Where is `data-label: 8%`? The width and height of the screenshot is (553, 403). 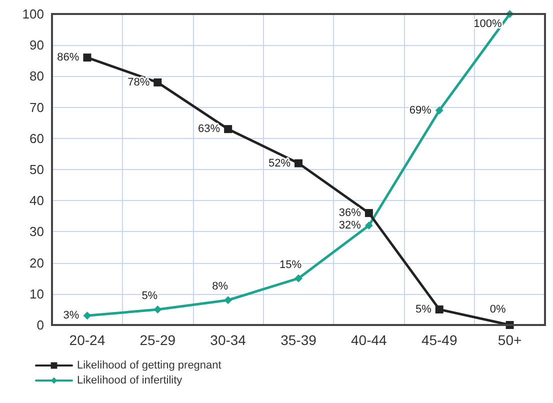 data-label: 8% is located at coordinates (220, 286).